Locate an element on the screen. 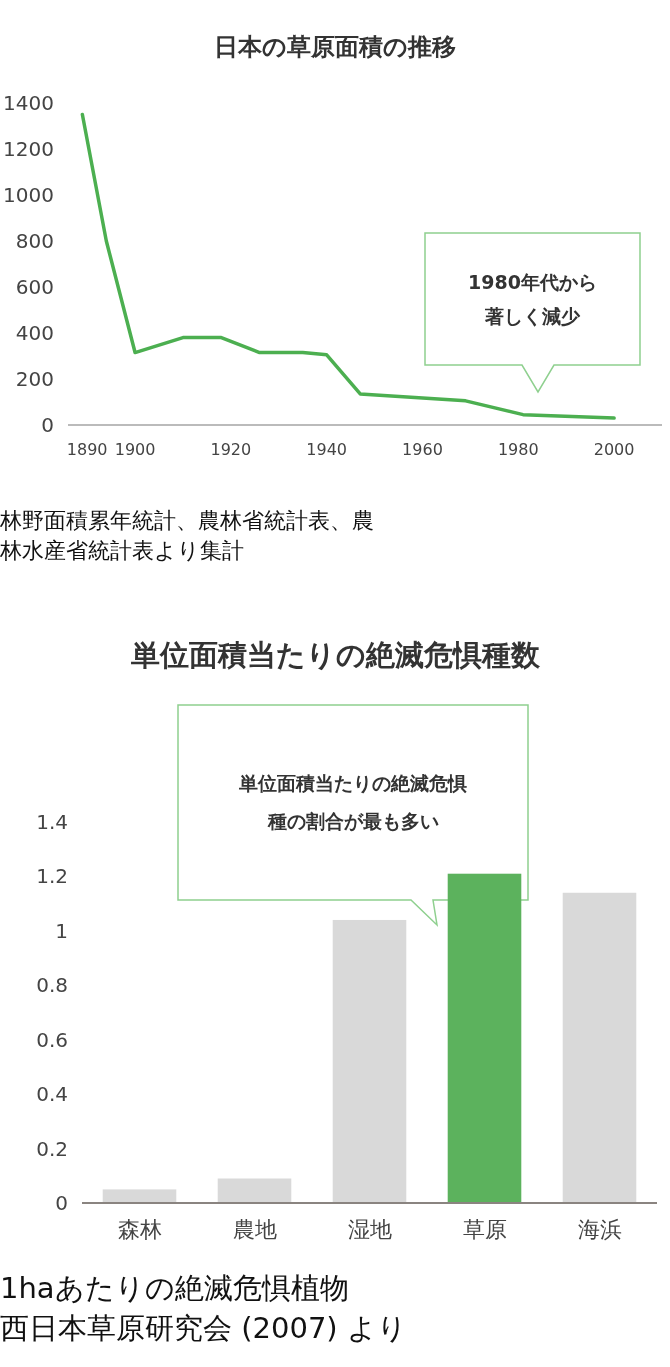 Image resolution: width=670 pixels, height=1367 pixels. y-tick-label: 0.6 is located at coordinates (52, 1039).